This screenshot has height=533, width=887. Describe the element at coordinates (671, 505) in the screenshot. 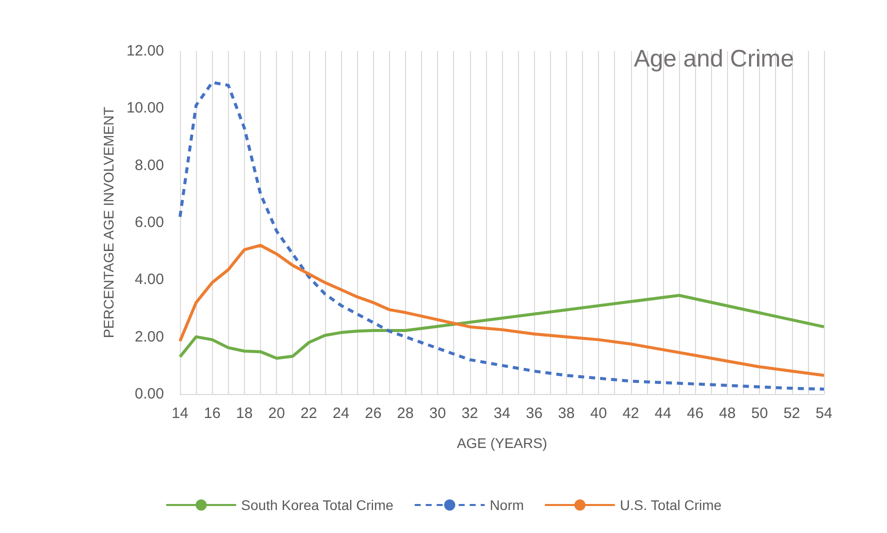

I see `legend-label: U.S. Total Crime` at that location.